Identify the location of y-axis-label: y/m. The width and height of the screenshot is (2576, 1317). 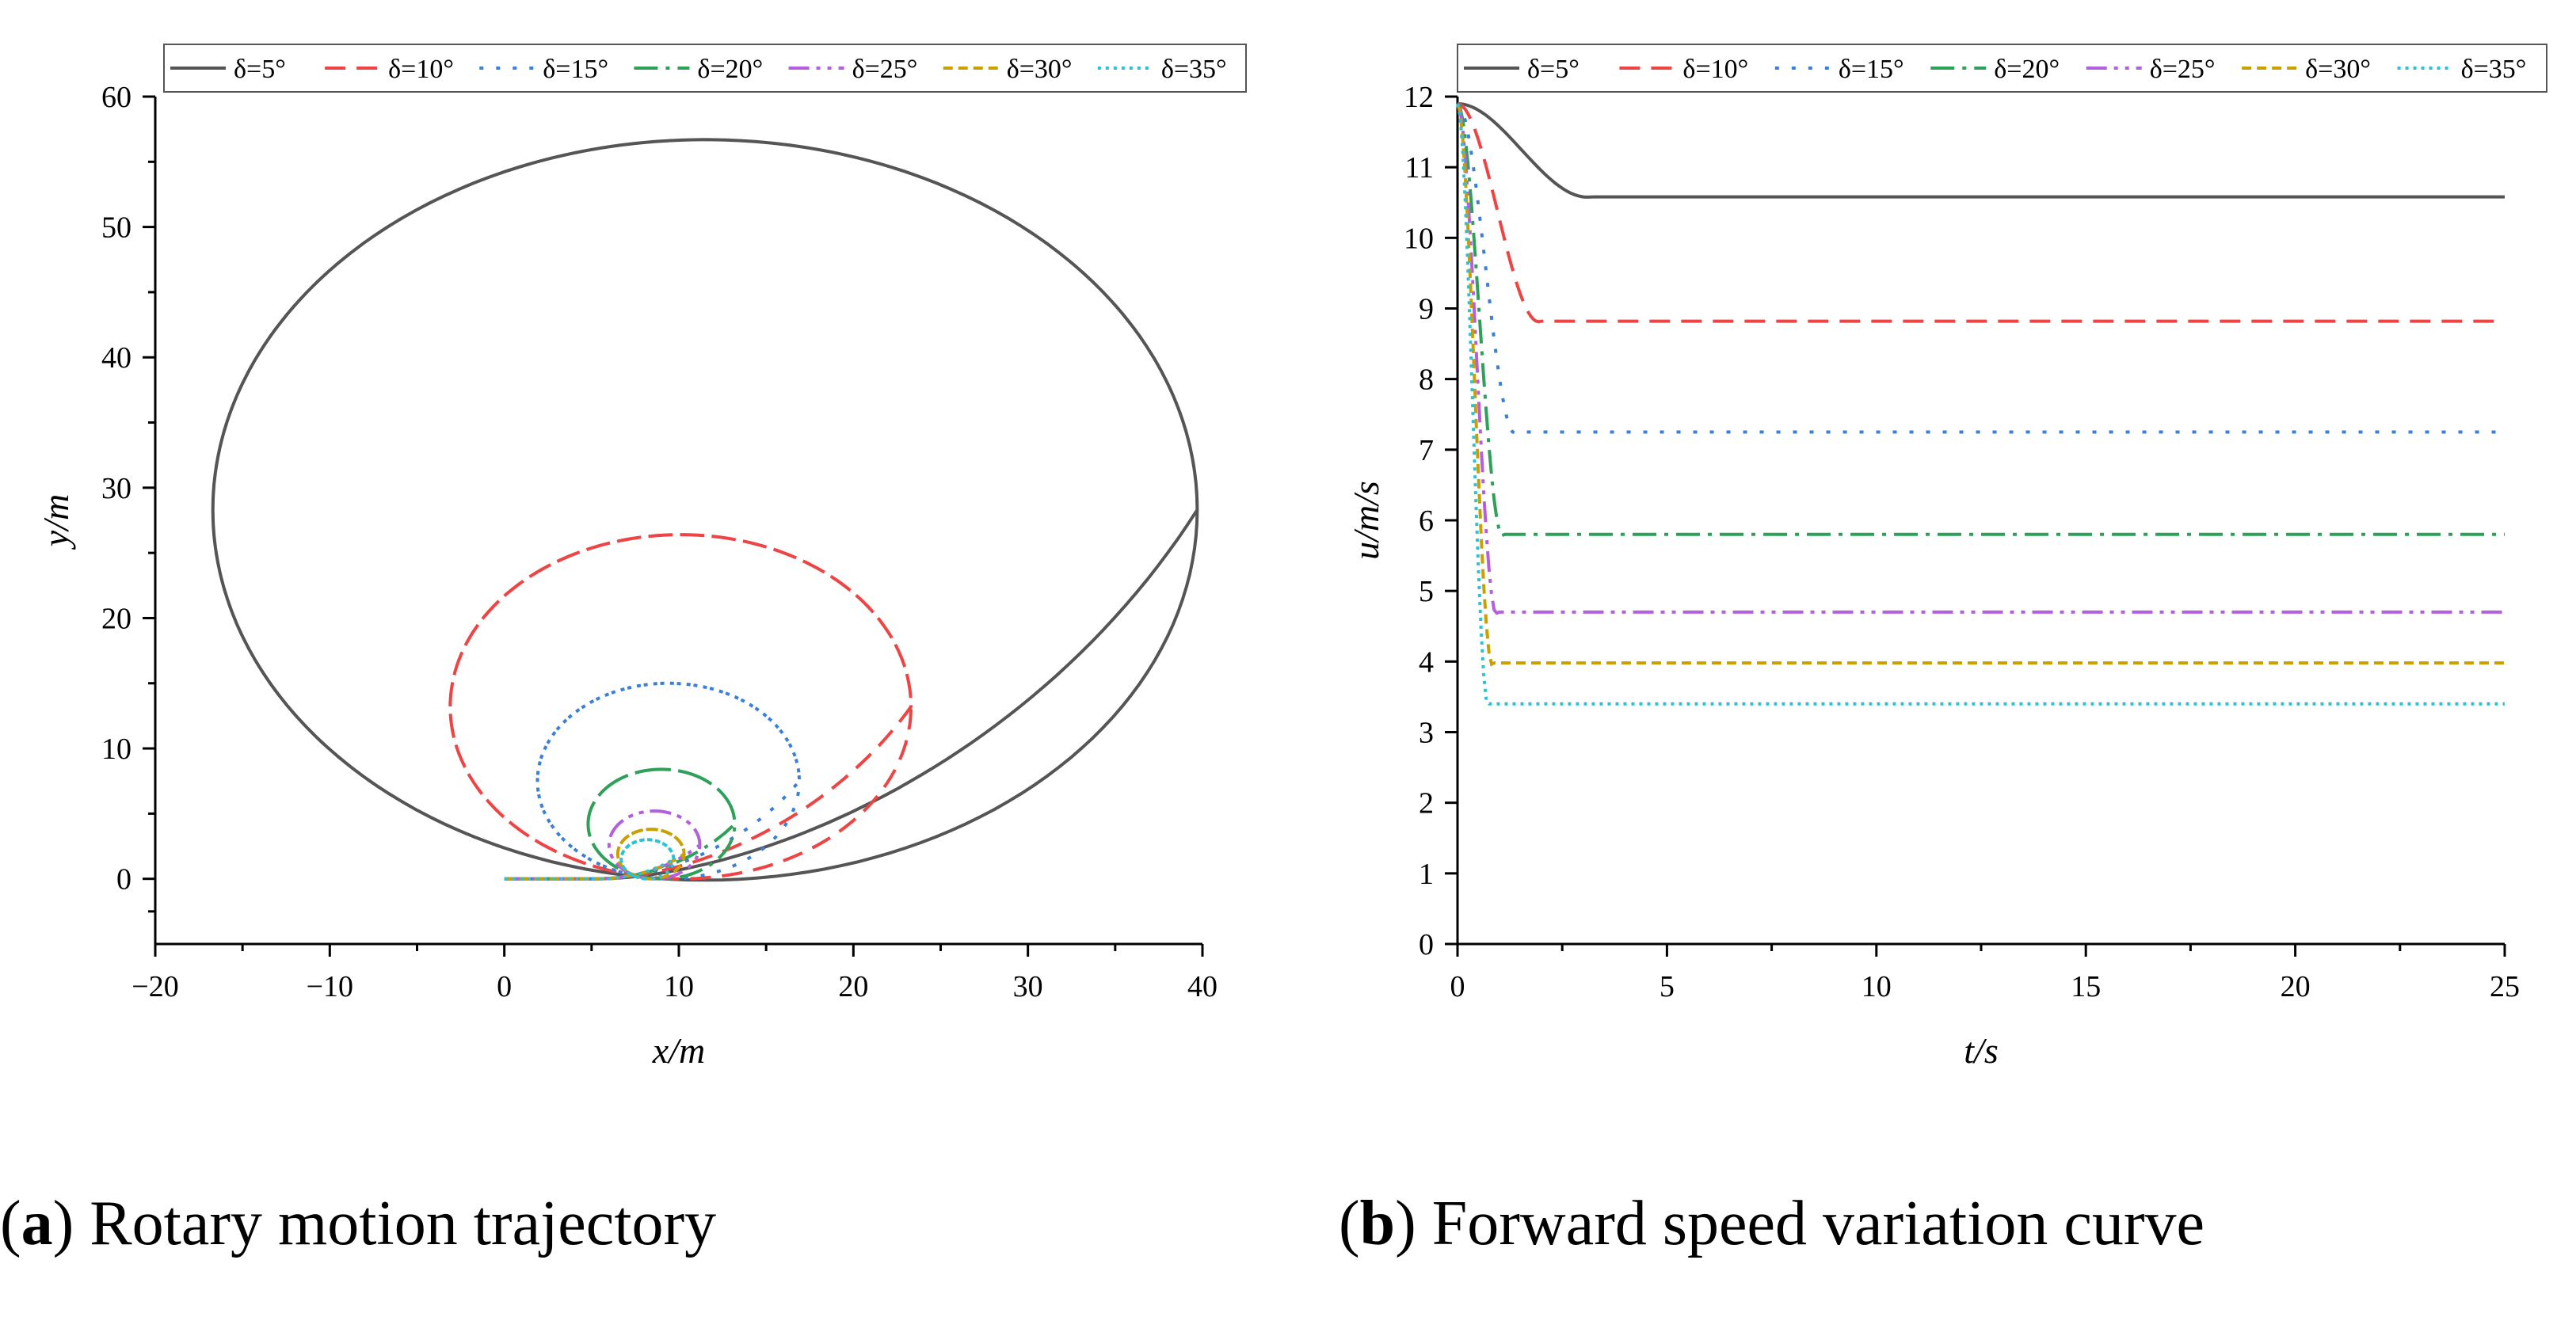
(56, 522).